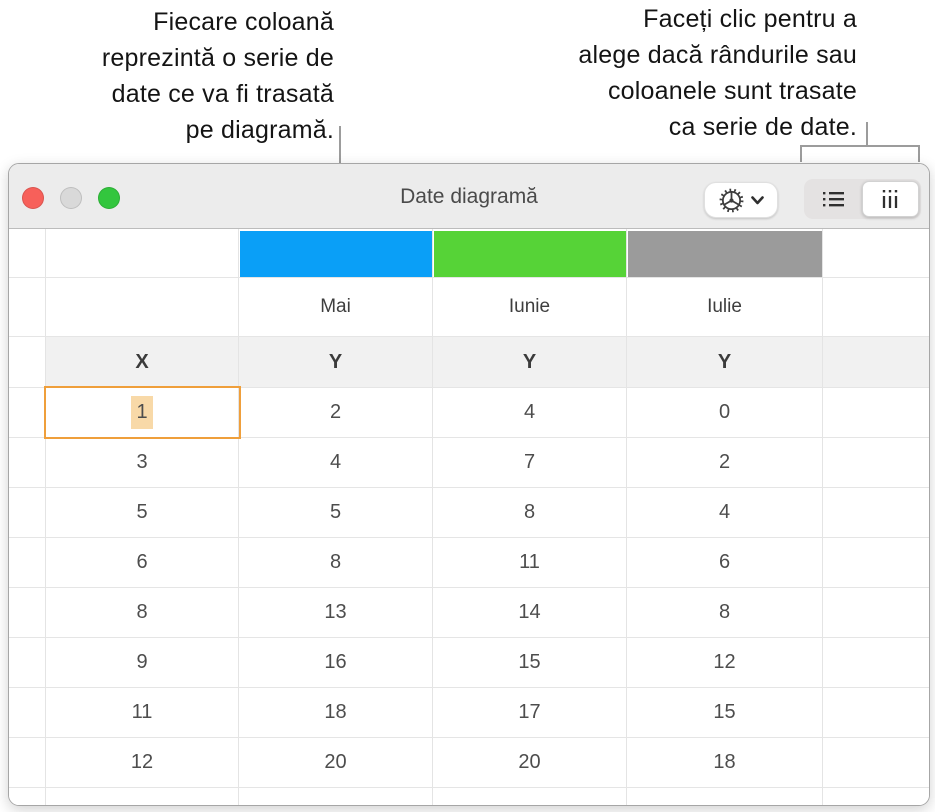 The width and height of the screenshot is (935, 812). I want to click on series-color-swatch-iulie, so click(725, 253).